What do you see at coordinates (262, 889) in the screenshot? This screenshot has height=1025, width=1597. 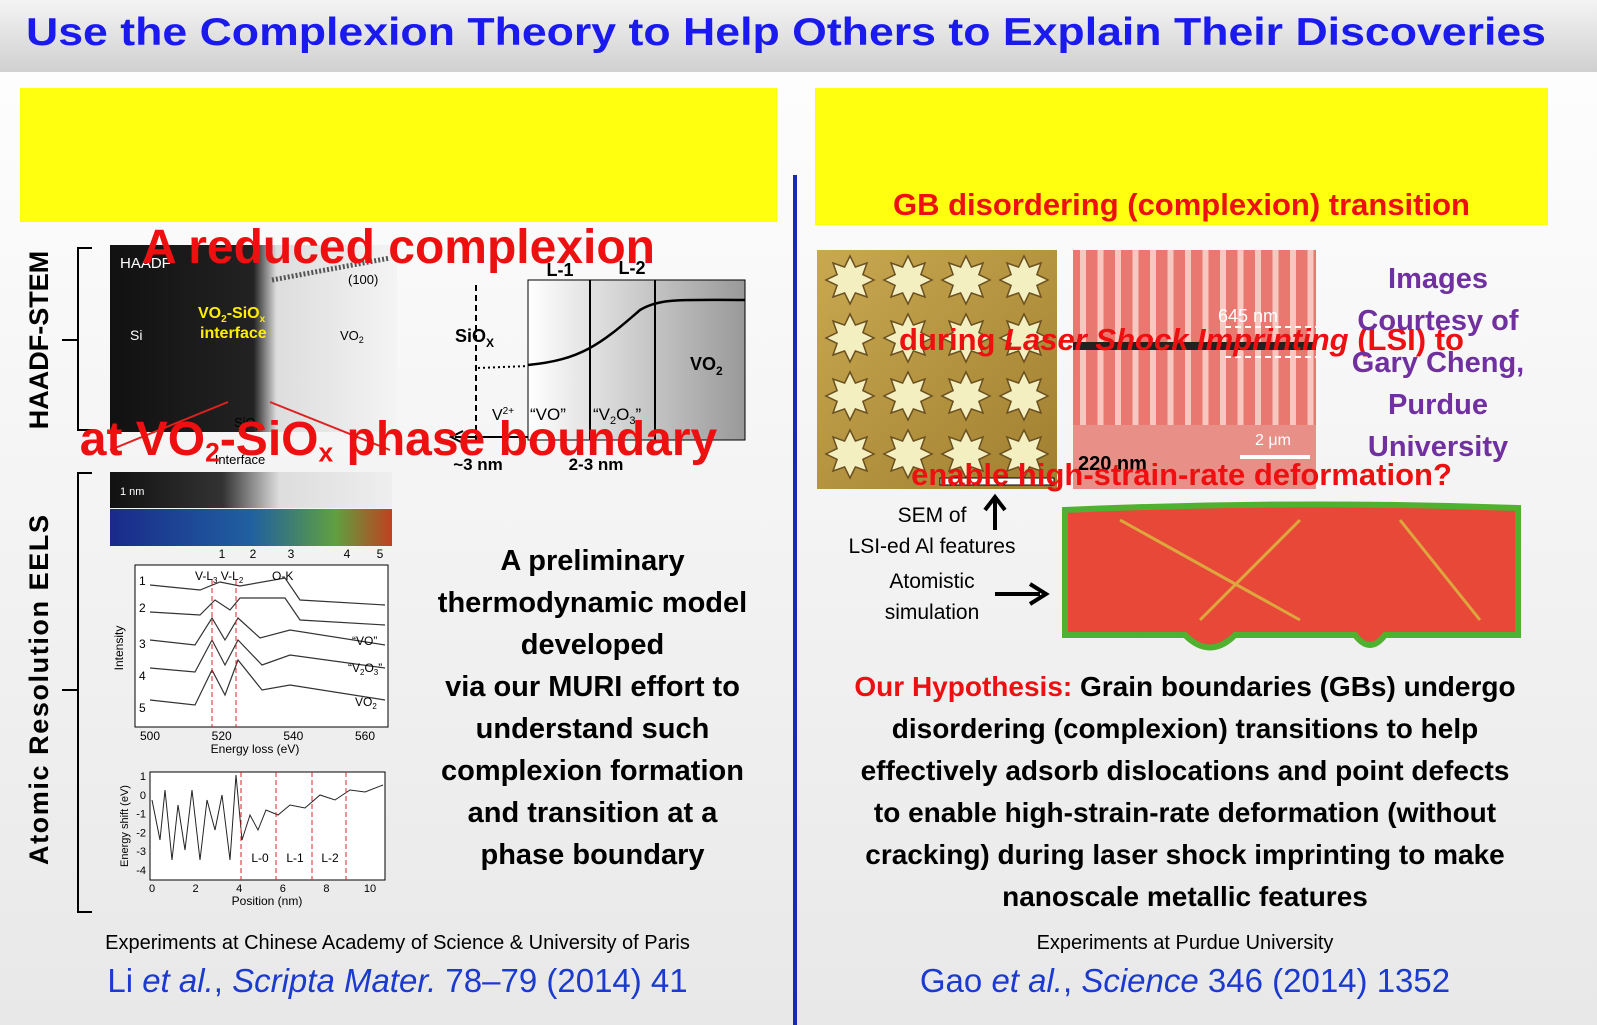 I see `tick-labels: 0 2 4 6 8 10` at bounding box center [262, 889].